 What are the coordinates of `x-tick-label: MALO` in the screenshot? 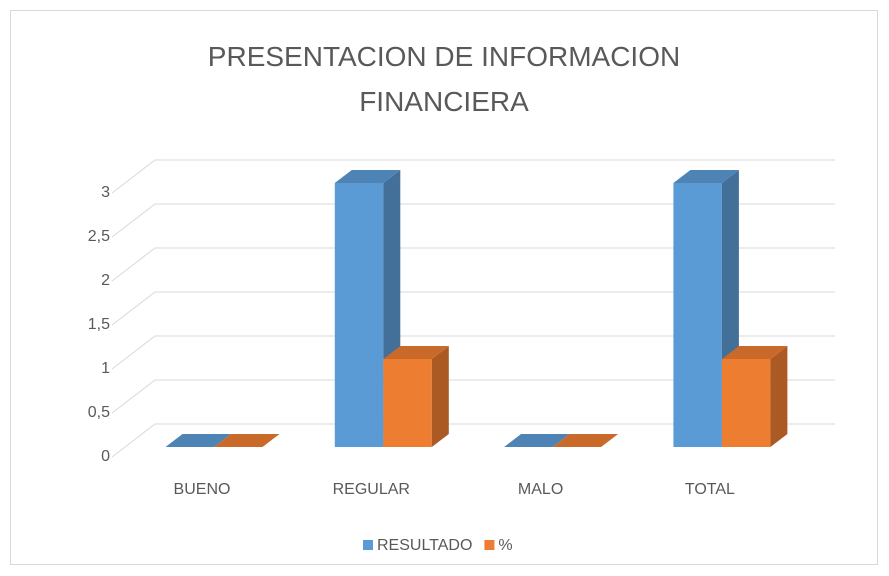 It's located at (540, 489).